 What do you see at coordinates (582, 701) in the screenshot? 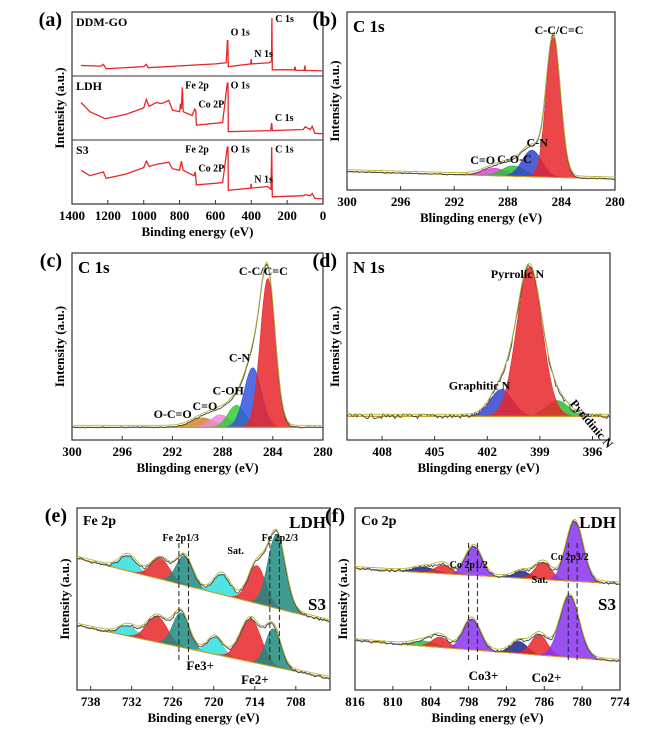
I see `x-tick-label: 780` at bounding box center [582, 701].